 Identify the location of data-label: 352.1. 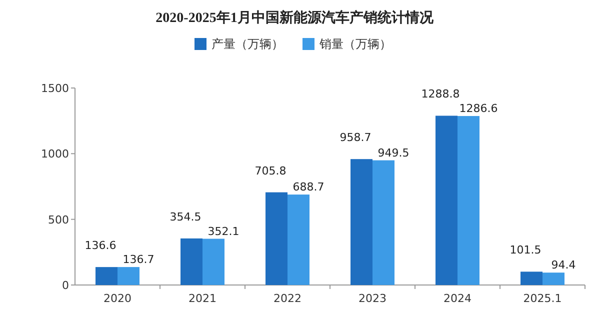
(224, 231).